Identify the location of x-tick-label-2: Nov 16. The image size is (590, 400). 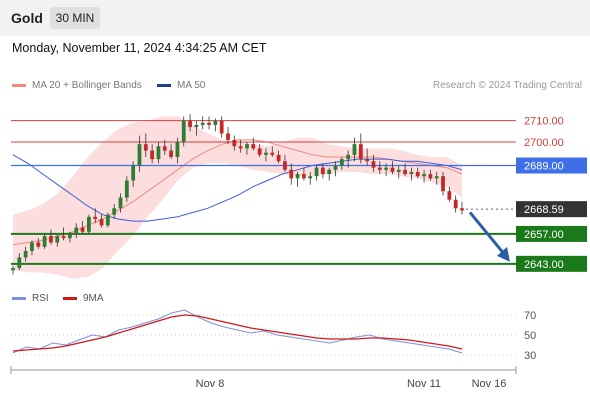
(489, 384).